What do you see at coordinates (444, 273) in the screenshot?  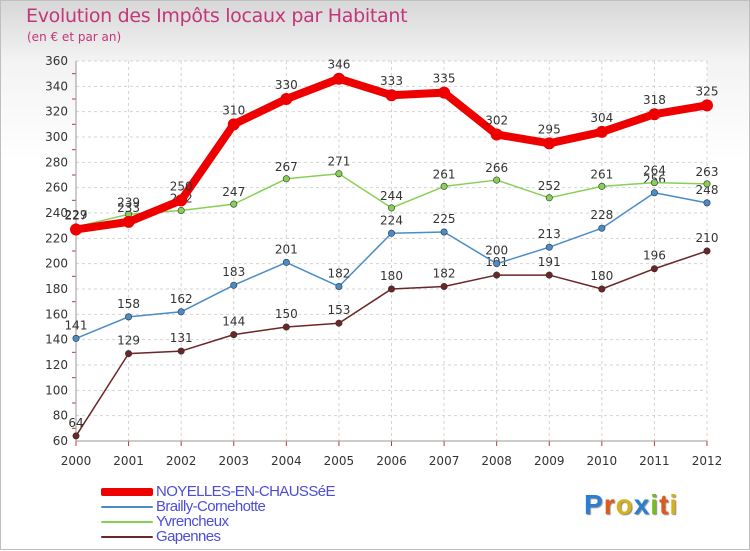 I see `data-label: 182` at bounding box center [444, 273].